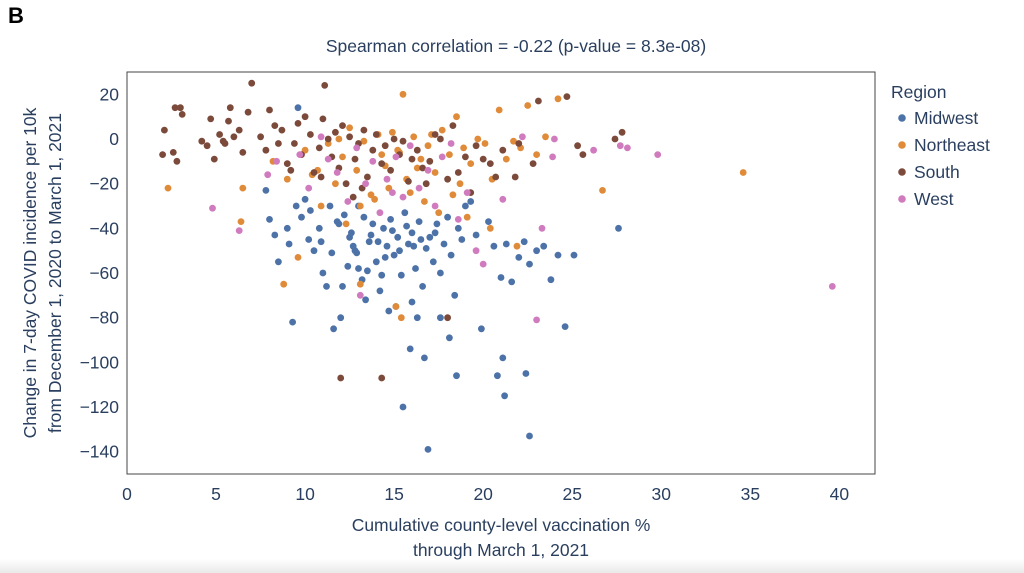  Describe the element at coordinates (485, 494) in the screenshot. I see `x-axis-ticks: 0 5 10 15 20 25 30 35 40` at that location.